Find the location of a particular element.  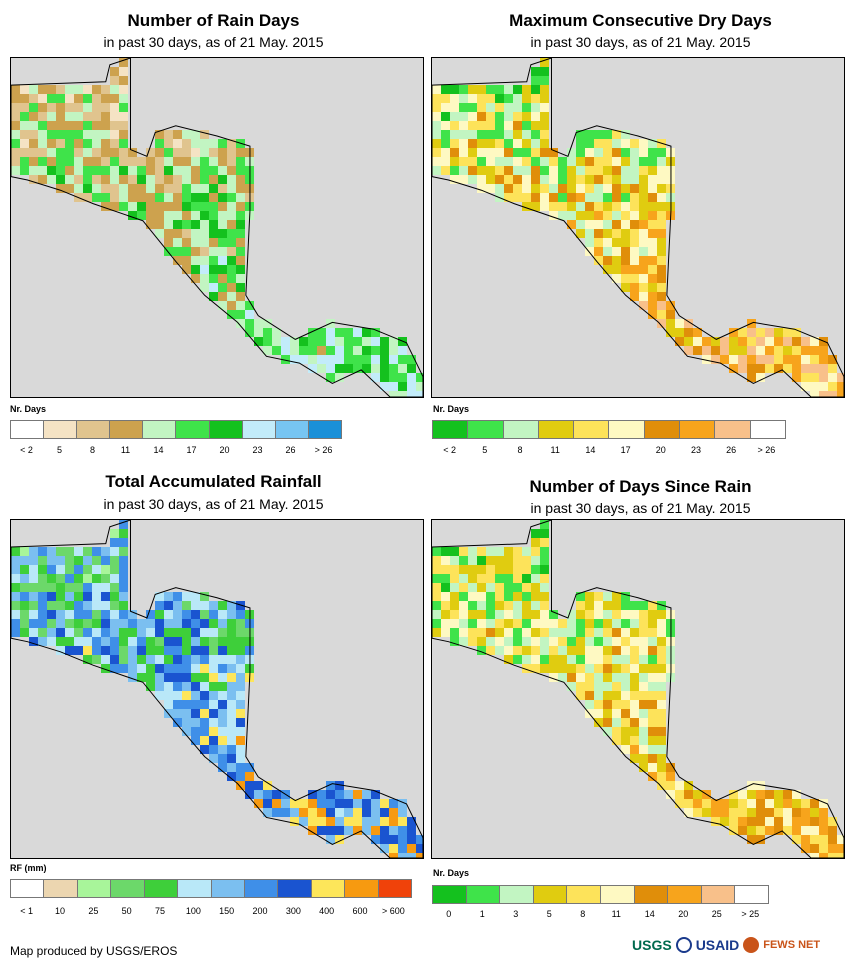

legend-tick-label: 75 is located at coordinates (160, 911).